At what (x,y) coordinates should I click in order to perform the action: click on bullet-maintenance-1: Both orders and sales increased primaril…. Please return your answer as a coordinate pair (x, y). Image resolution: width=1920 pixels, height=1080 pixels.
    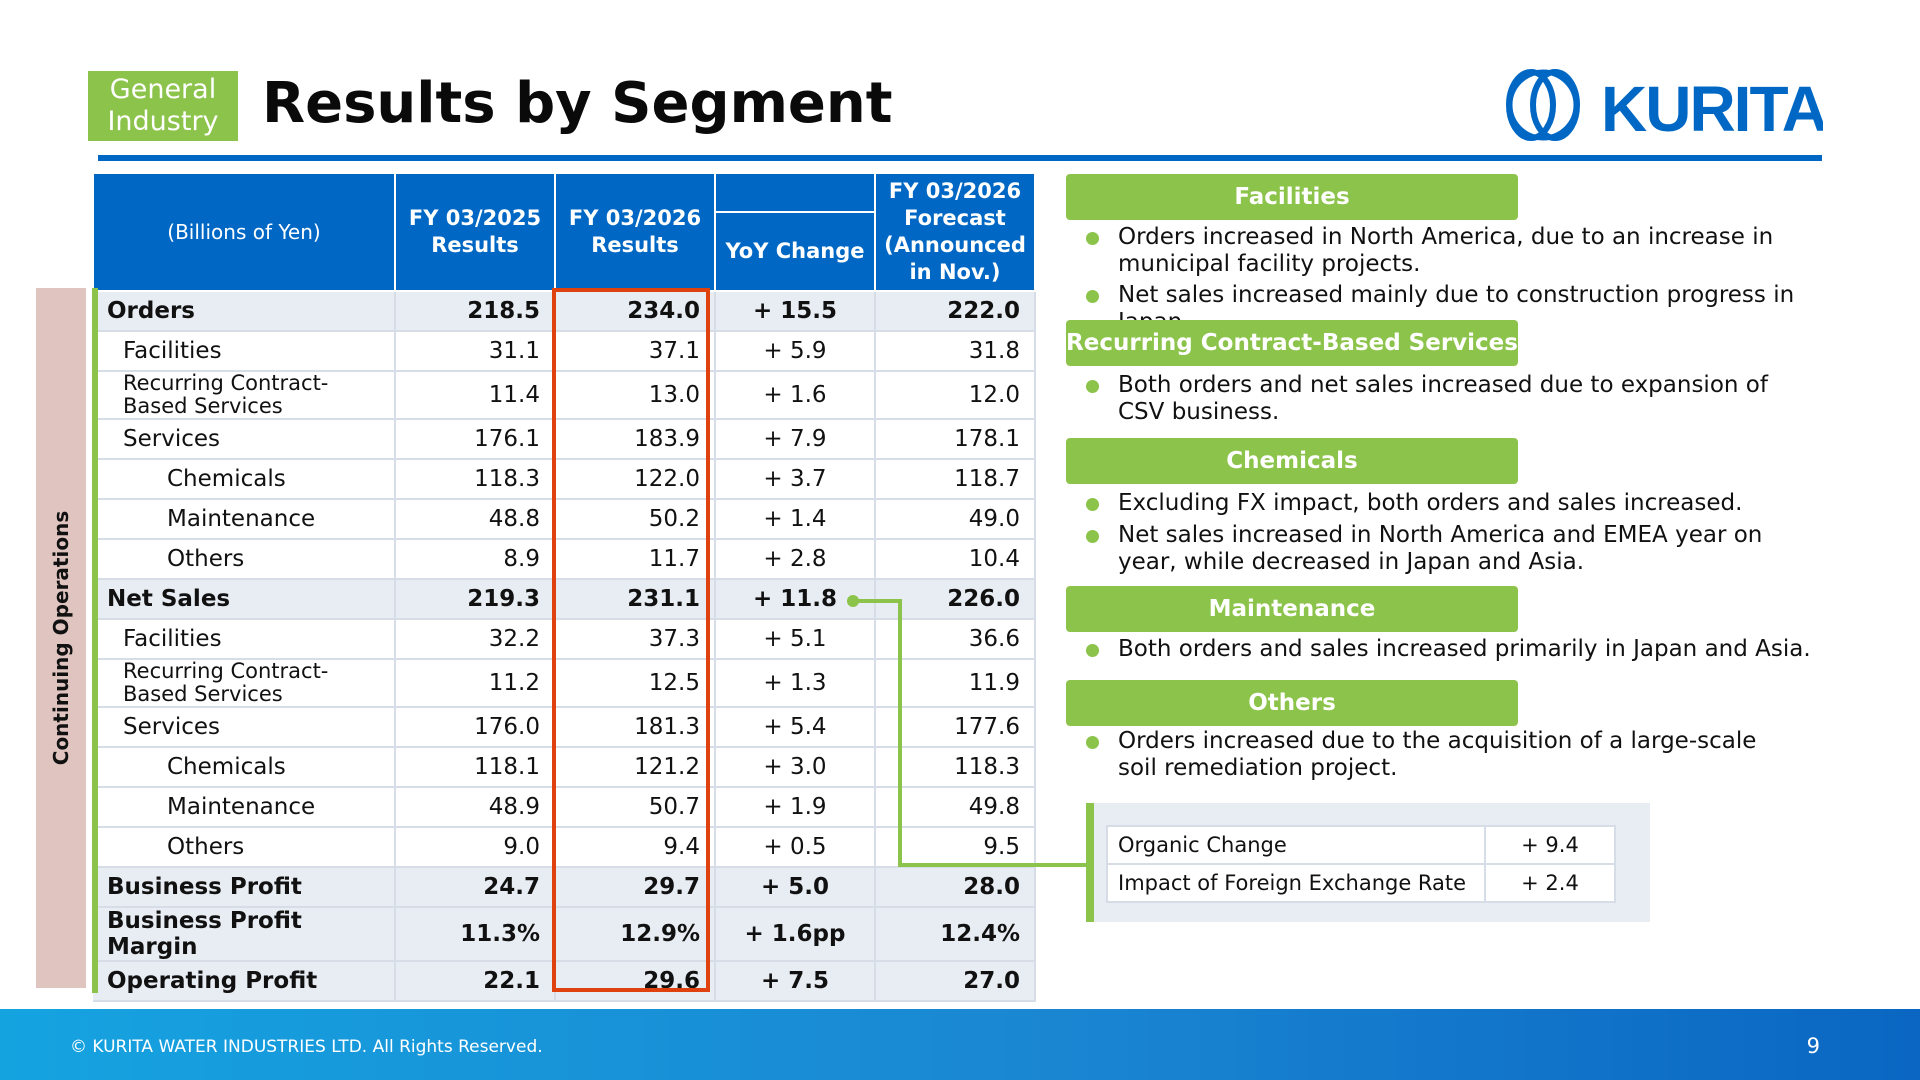
    Looking at the image, I should click on (1476, 649).